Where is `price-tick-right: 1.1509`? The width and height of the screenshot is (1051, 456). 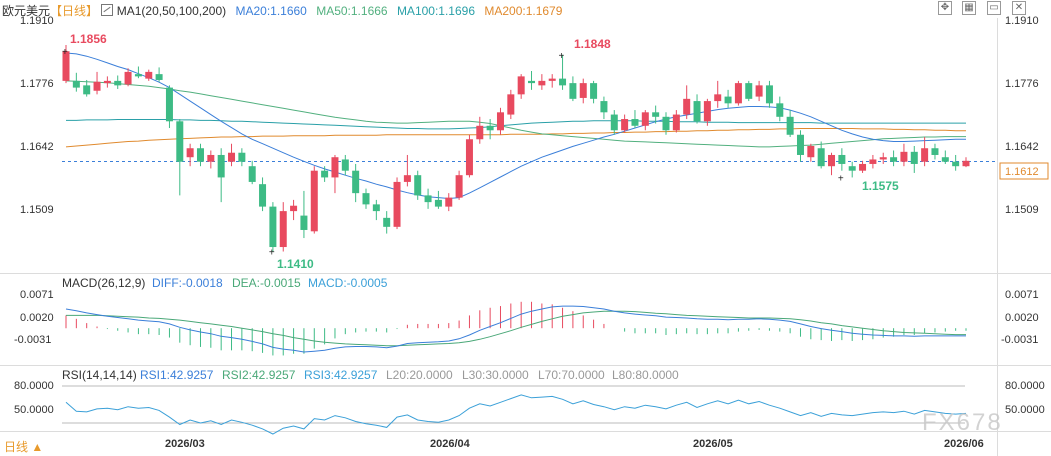 price-tick-right: 1.1509 is located at coordinates (1022, 210).